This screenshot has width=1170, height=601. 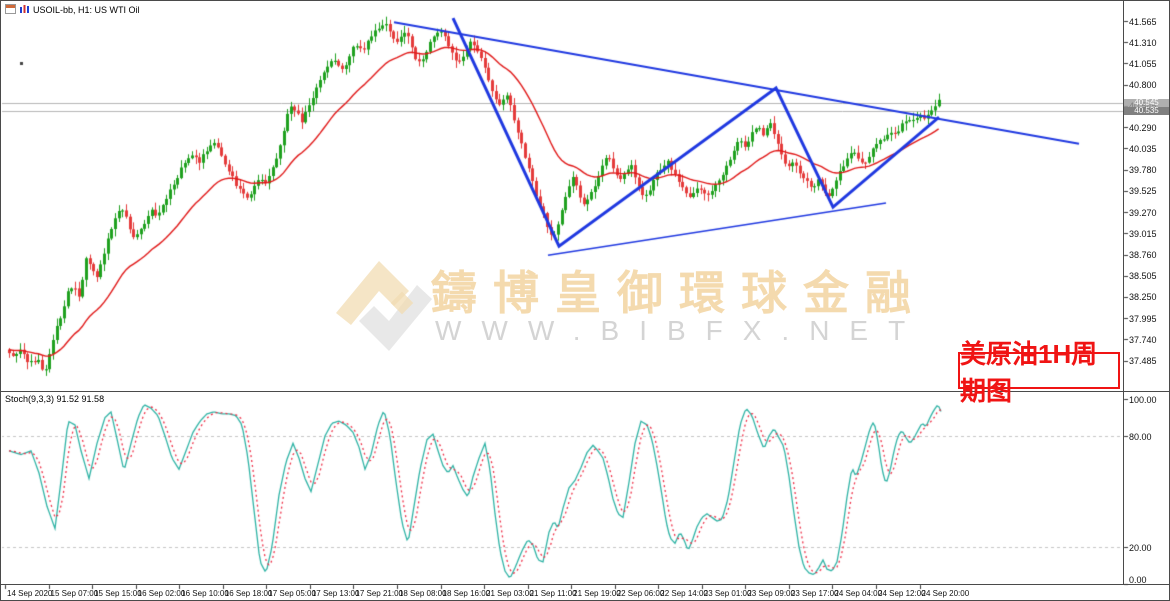 What do you see at coordinates (727, 593) in the screenshot?
I see `time-tick-label: 23 Sep 01:00` at bounding box center [727, 593].